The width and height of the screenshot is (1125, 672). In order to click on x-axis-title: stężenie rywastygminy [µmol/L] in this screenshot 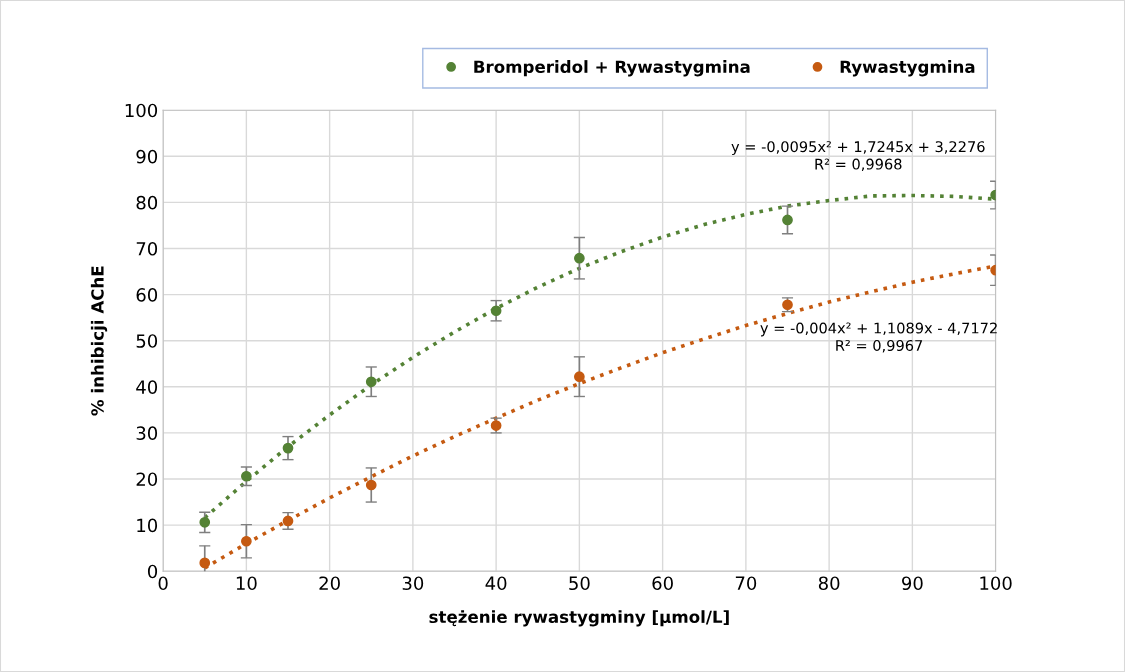, I will do `click(579, 618)`.